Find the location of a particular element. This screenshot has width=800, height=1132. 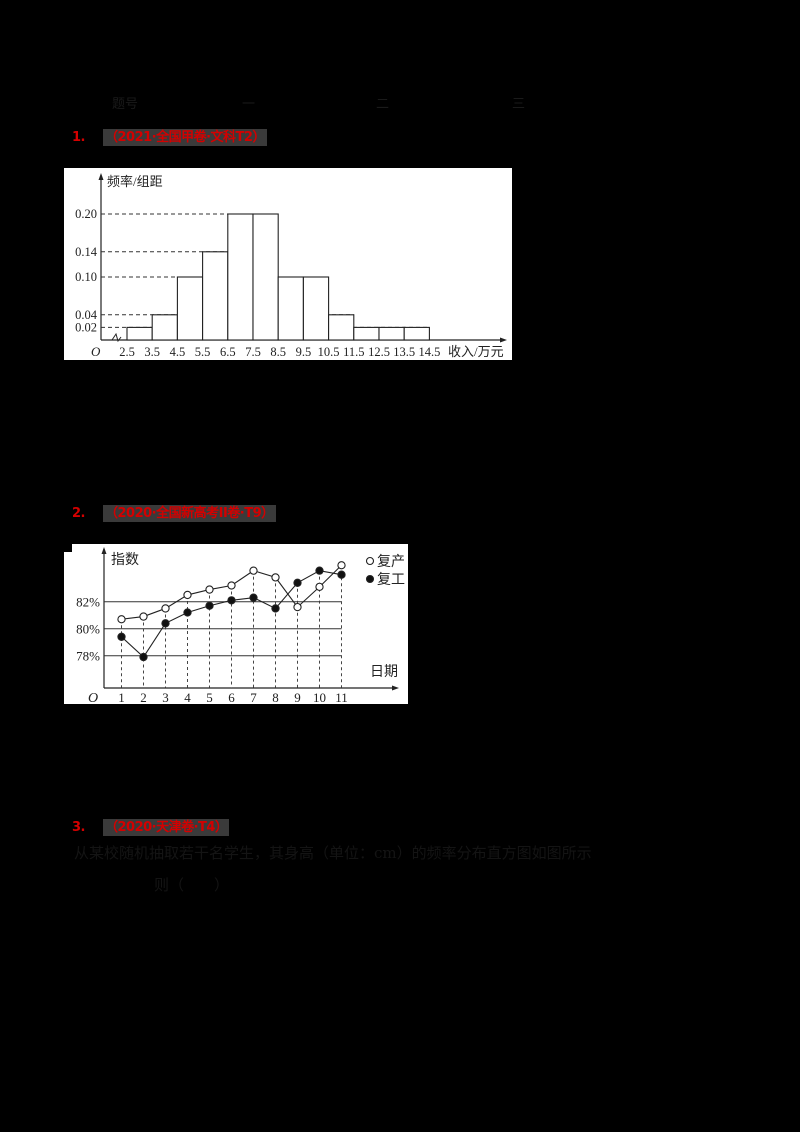

question-number: 2. is located at coordinates (78, 513).